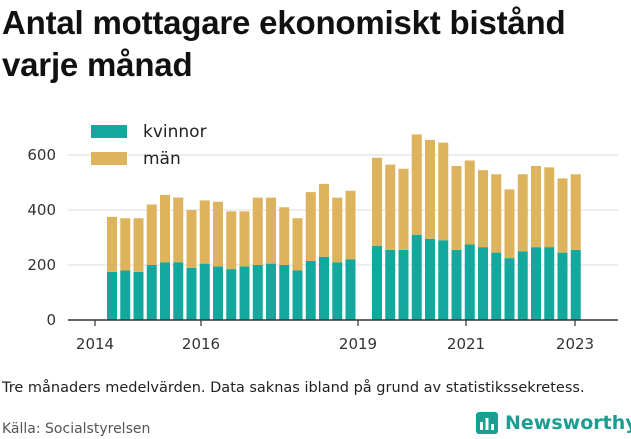  What do you see at coordinates (149, 145) in the screenshot?
I see `legend: kvinnor män` at bounding box center [149, 145].